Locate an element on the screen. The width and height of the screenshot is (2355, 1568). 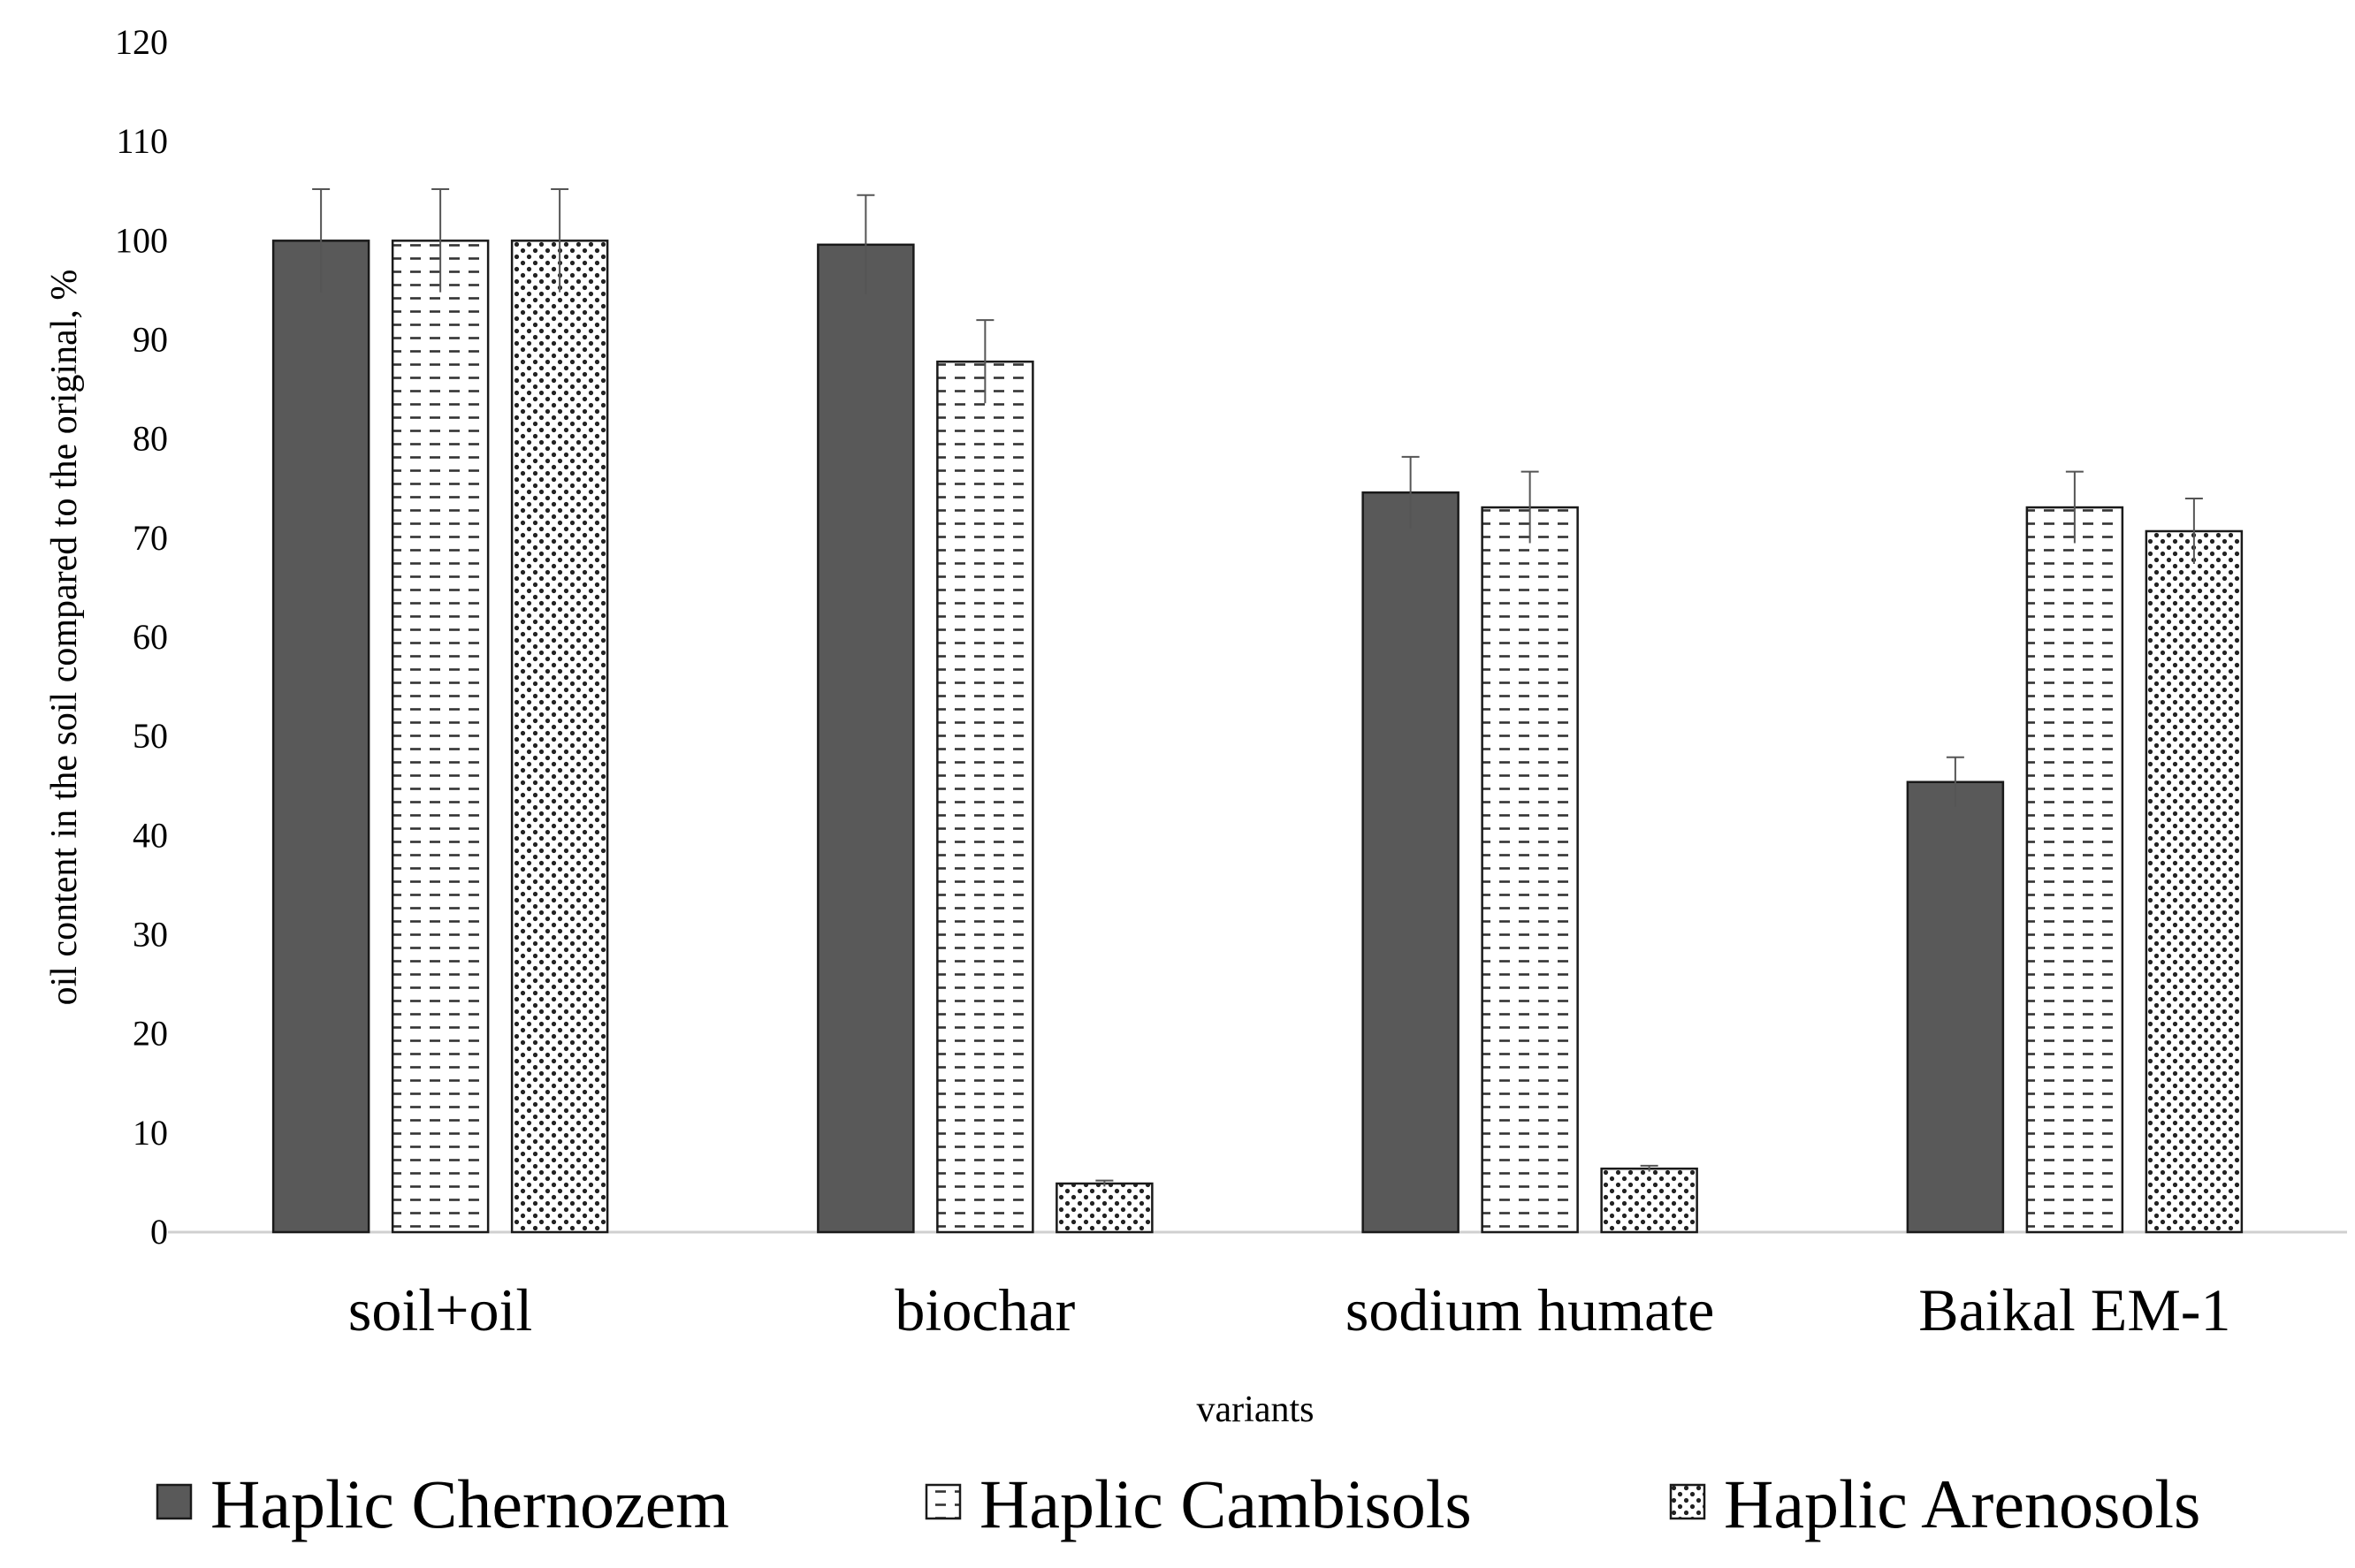
y-tick-label-110: 110 is located at coordinates (142, 141).